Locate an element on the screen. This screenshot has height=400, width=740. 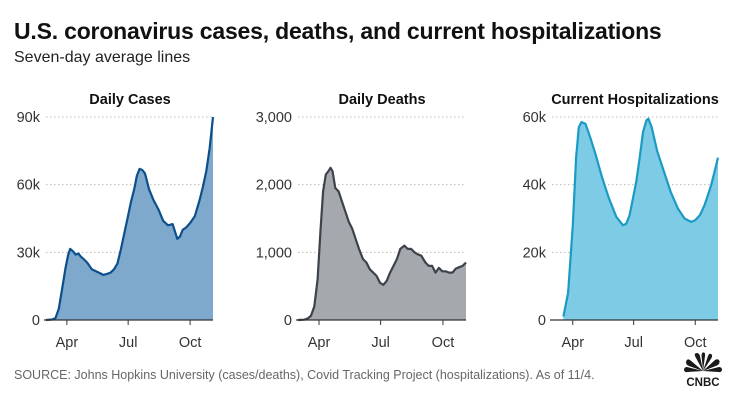
logo-wordmark: CNBC is located at coordinates (702, 383).